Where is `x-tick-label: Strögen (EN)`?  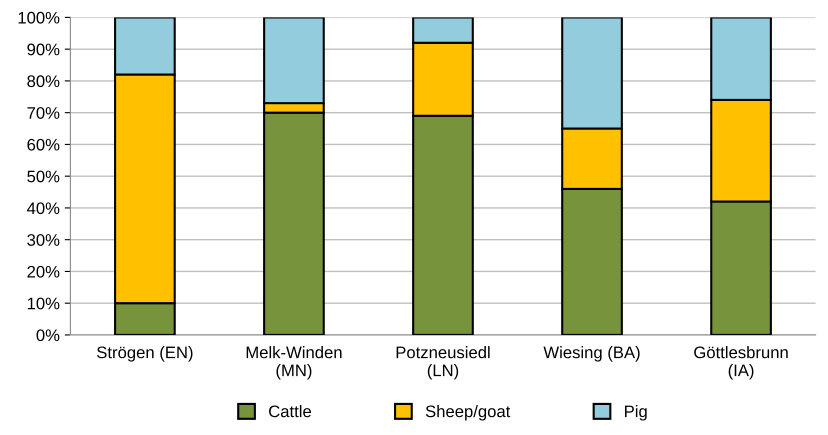 x-tick-label: Strögen (EN) is located at coordinates (144, 354).